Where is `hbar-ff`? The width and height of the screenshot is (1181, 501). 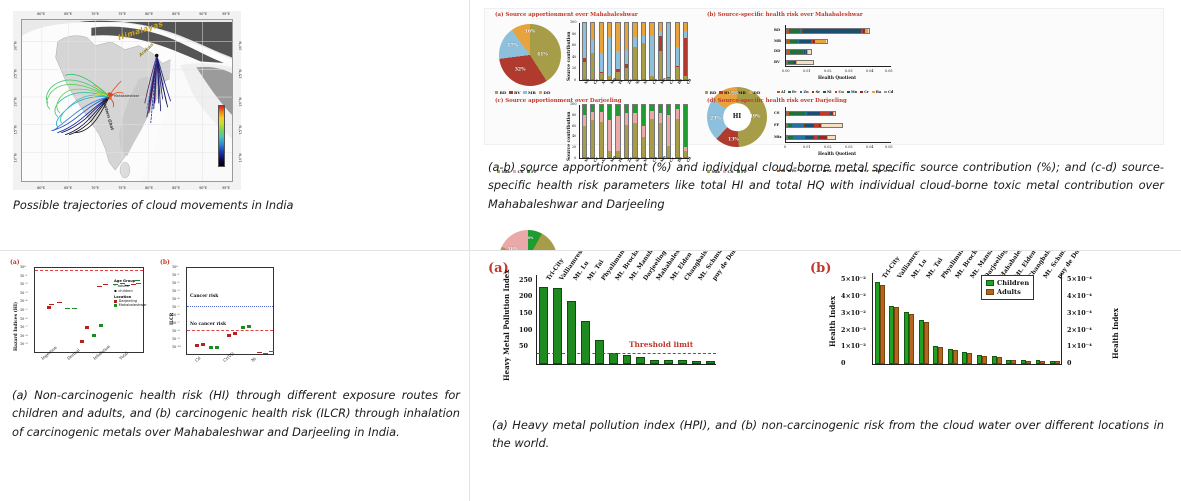
hbar-ff is located at coordinates (815, 125).